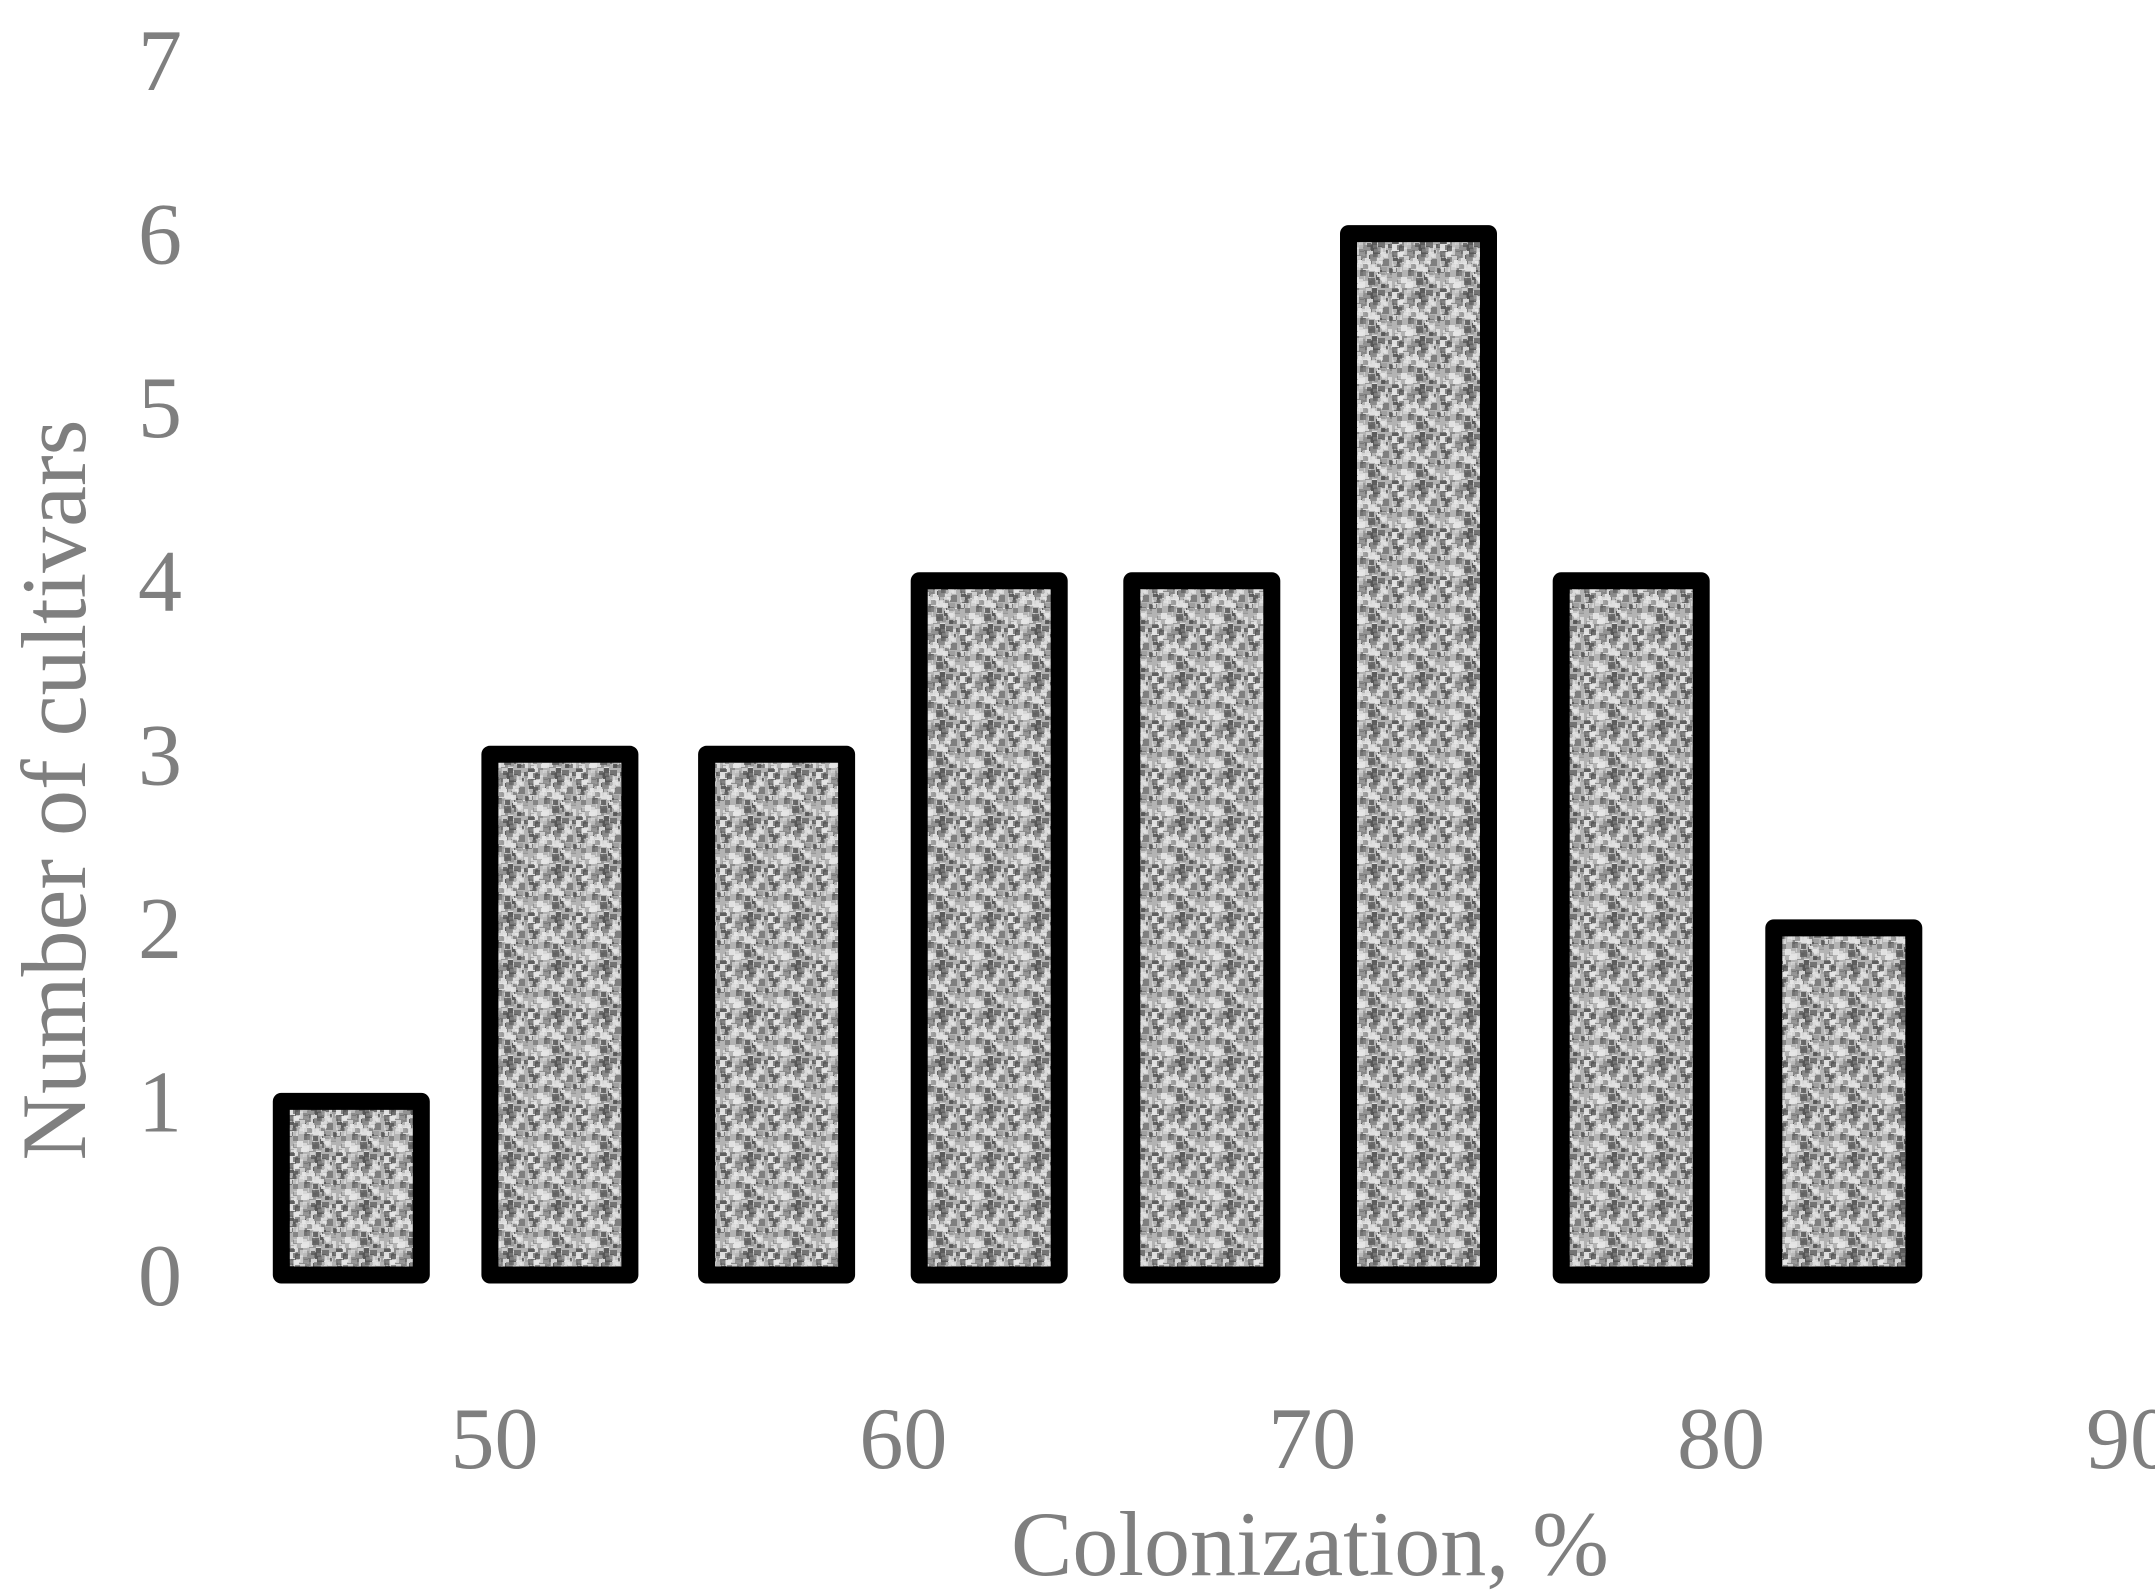  I want to click on y-axis-title: Number of cultivars, so click(54, 790).